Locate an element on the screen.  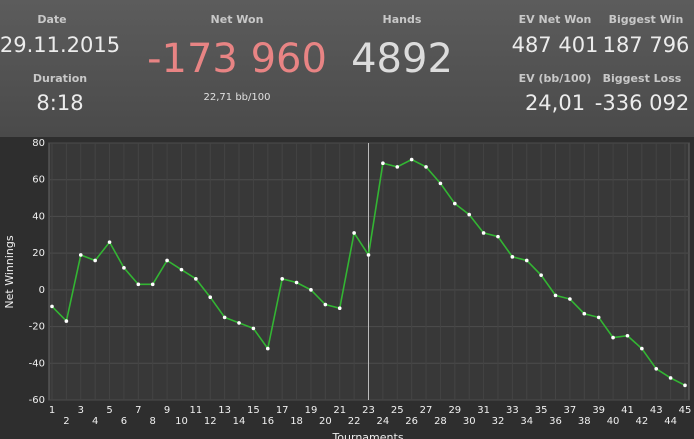
label: Duration is located at coordinates (60, 78).